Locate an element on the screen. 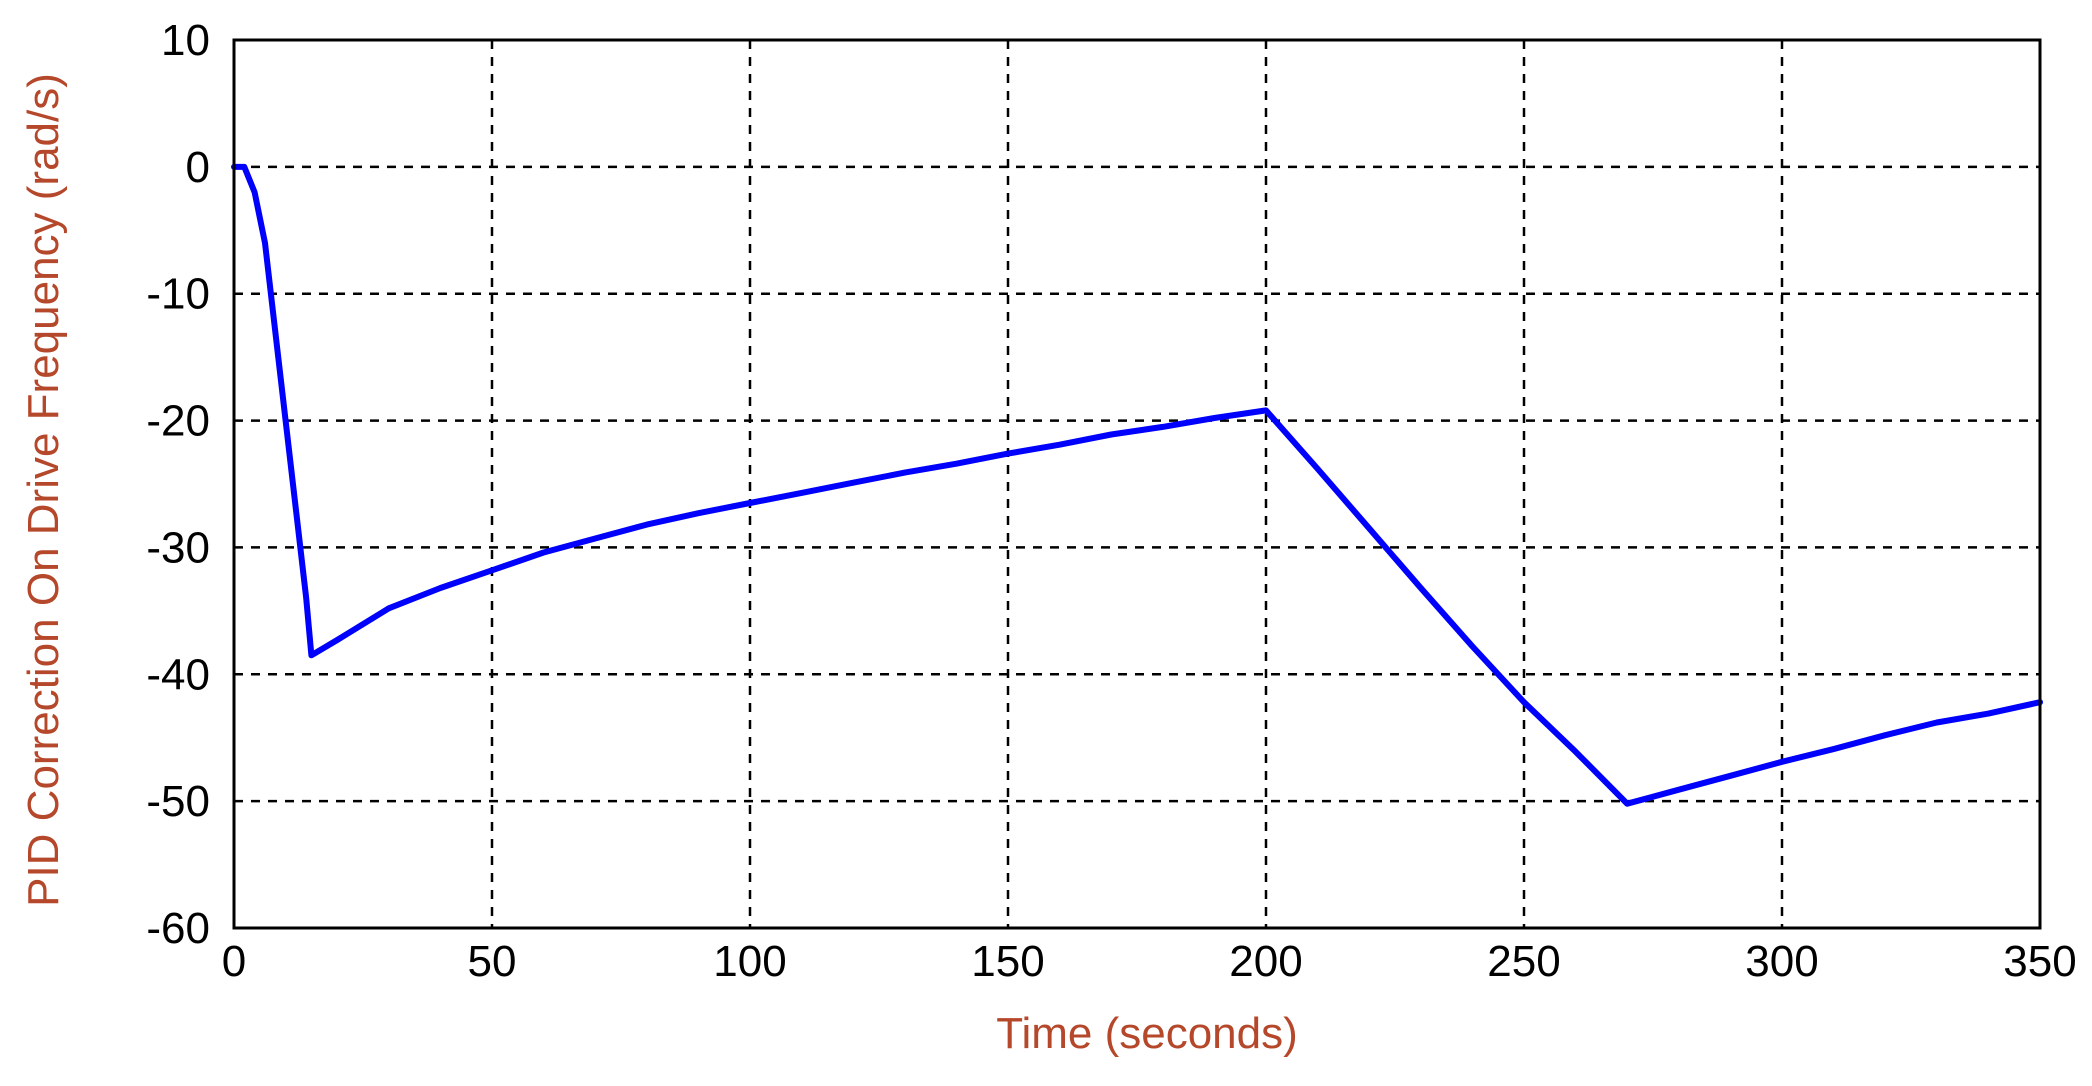  y-tick-label: -20 is located at coordinates (178, 421).